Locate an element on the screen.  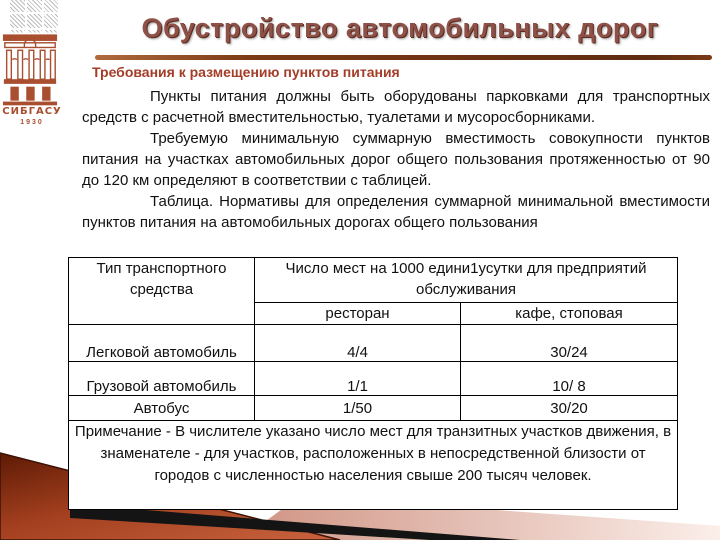
table-subheader-row: ресторан кафе, стоповая is located at coordinates (374, 313).